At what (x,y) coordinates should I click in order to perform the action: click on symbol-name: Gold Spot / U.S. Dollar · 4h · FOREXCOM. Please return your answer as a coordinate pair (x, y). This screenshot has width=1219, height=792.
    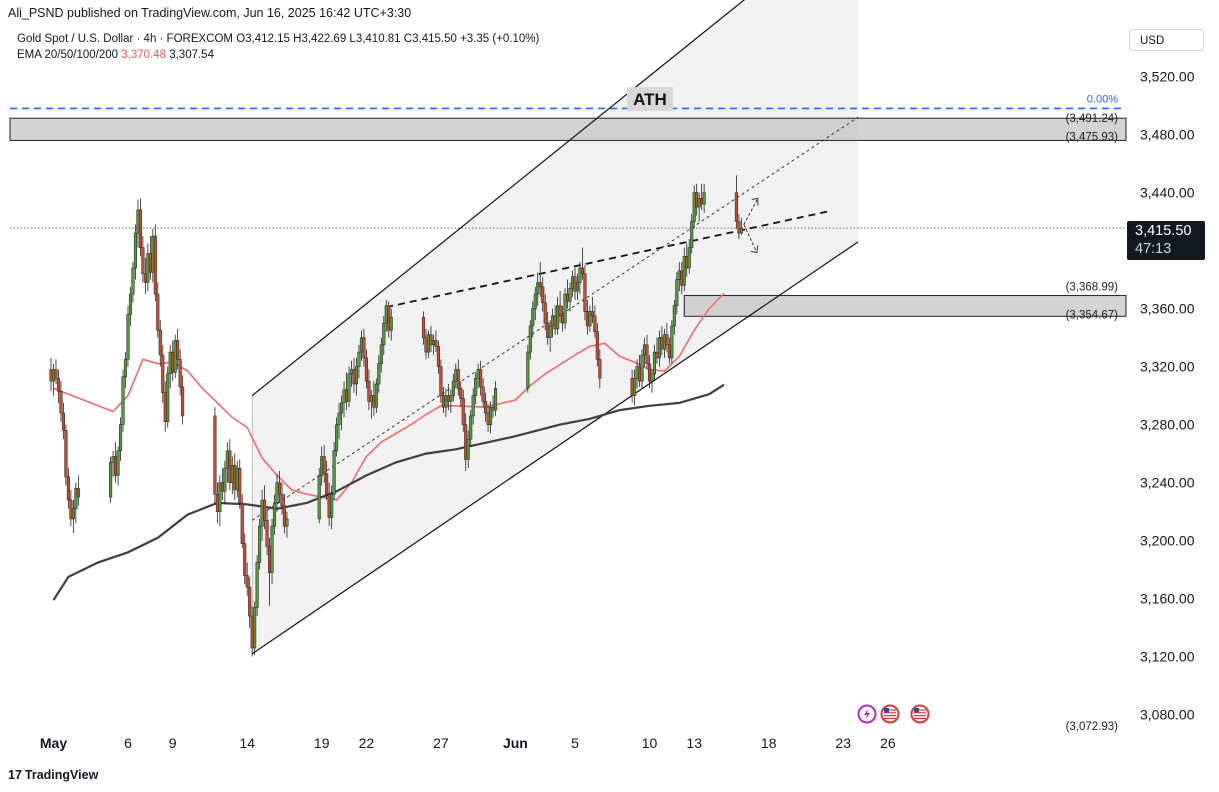
    Looking at the image, I should click on (125, 39).